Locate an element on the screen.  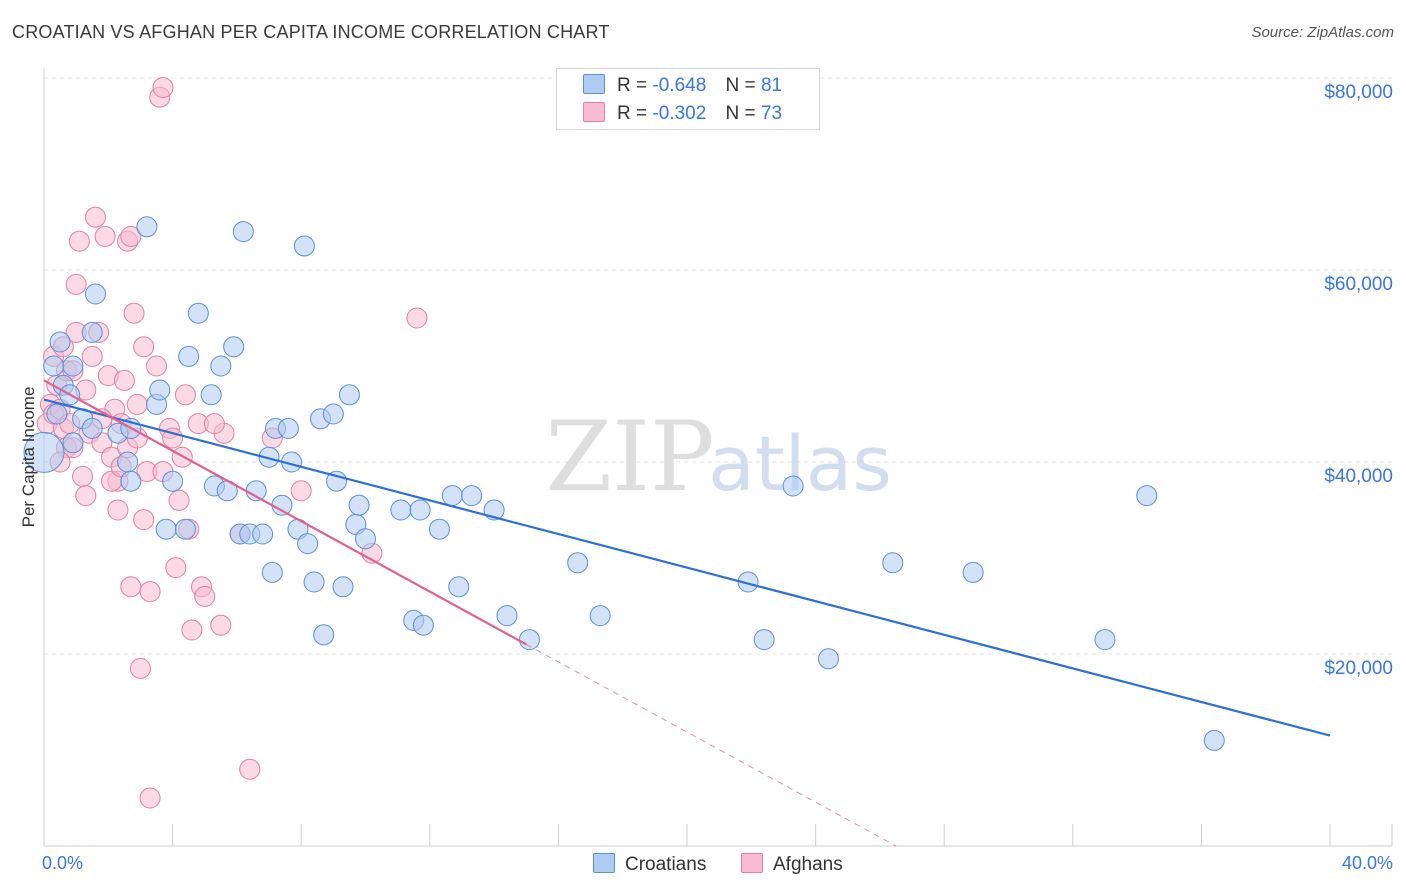
afghan-trend-line is located at coordinates (285, 512).